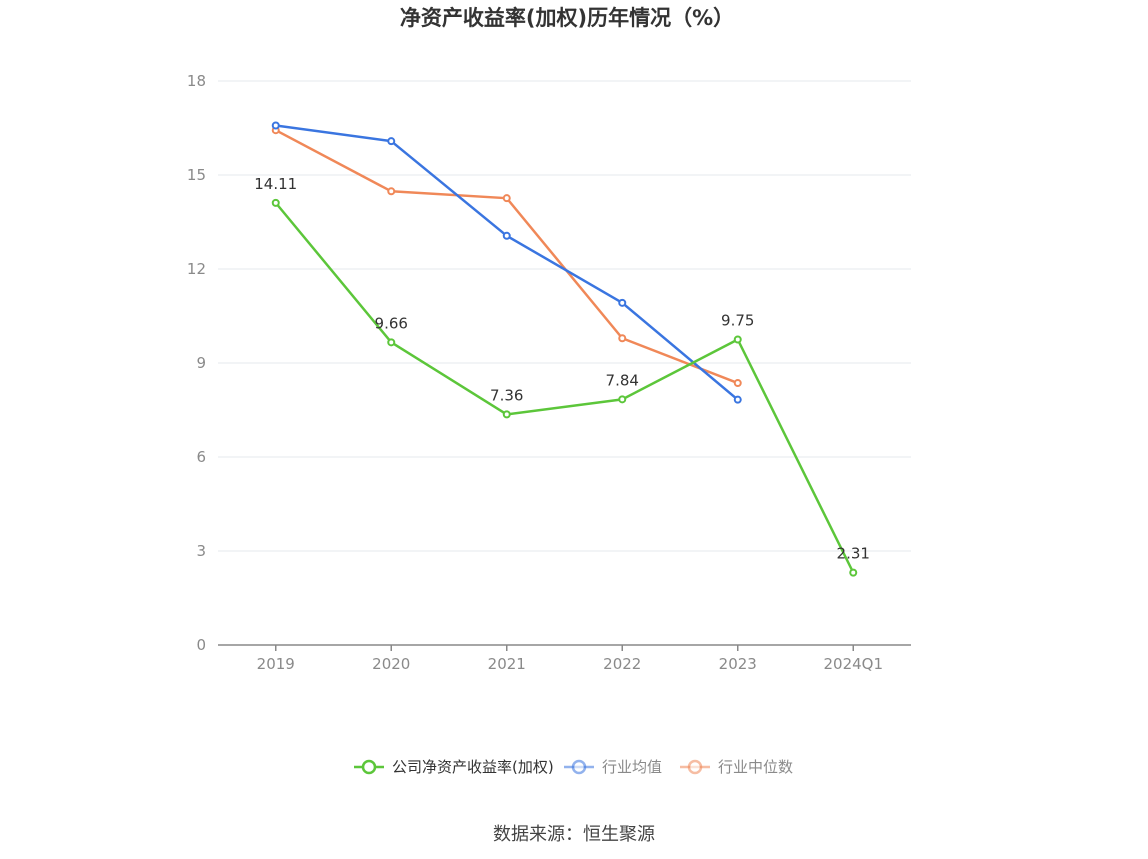 This screenshot has height=859, width=1148. I want to click on x-tick-label: 2024Q1, so click(853, 664).